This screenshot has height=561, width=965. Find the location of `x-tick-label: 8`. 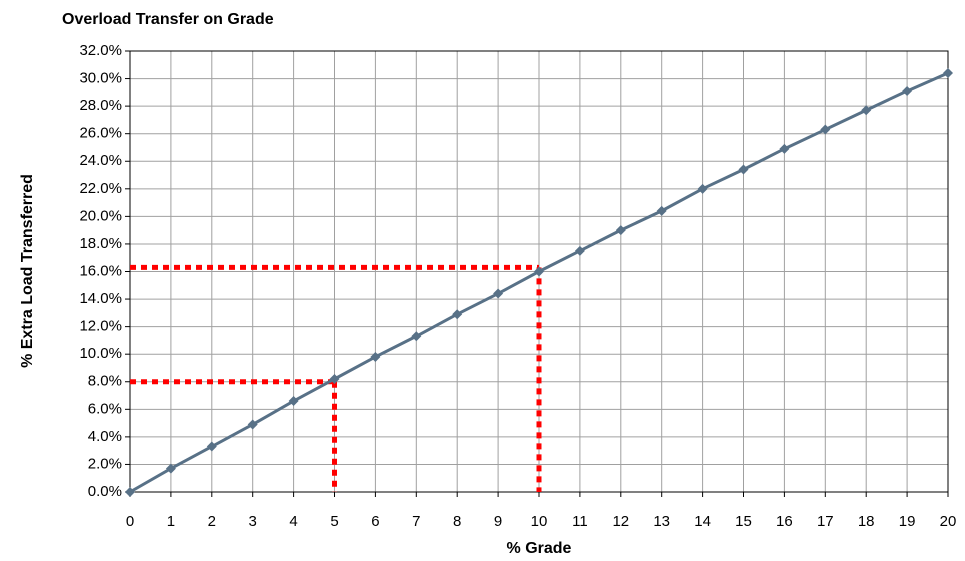

x-tick-label: 8 is located at coordinates (457, 521).